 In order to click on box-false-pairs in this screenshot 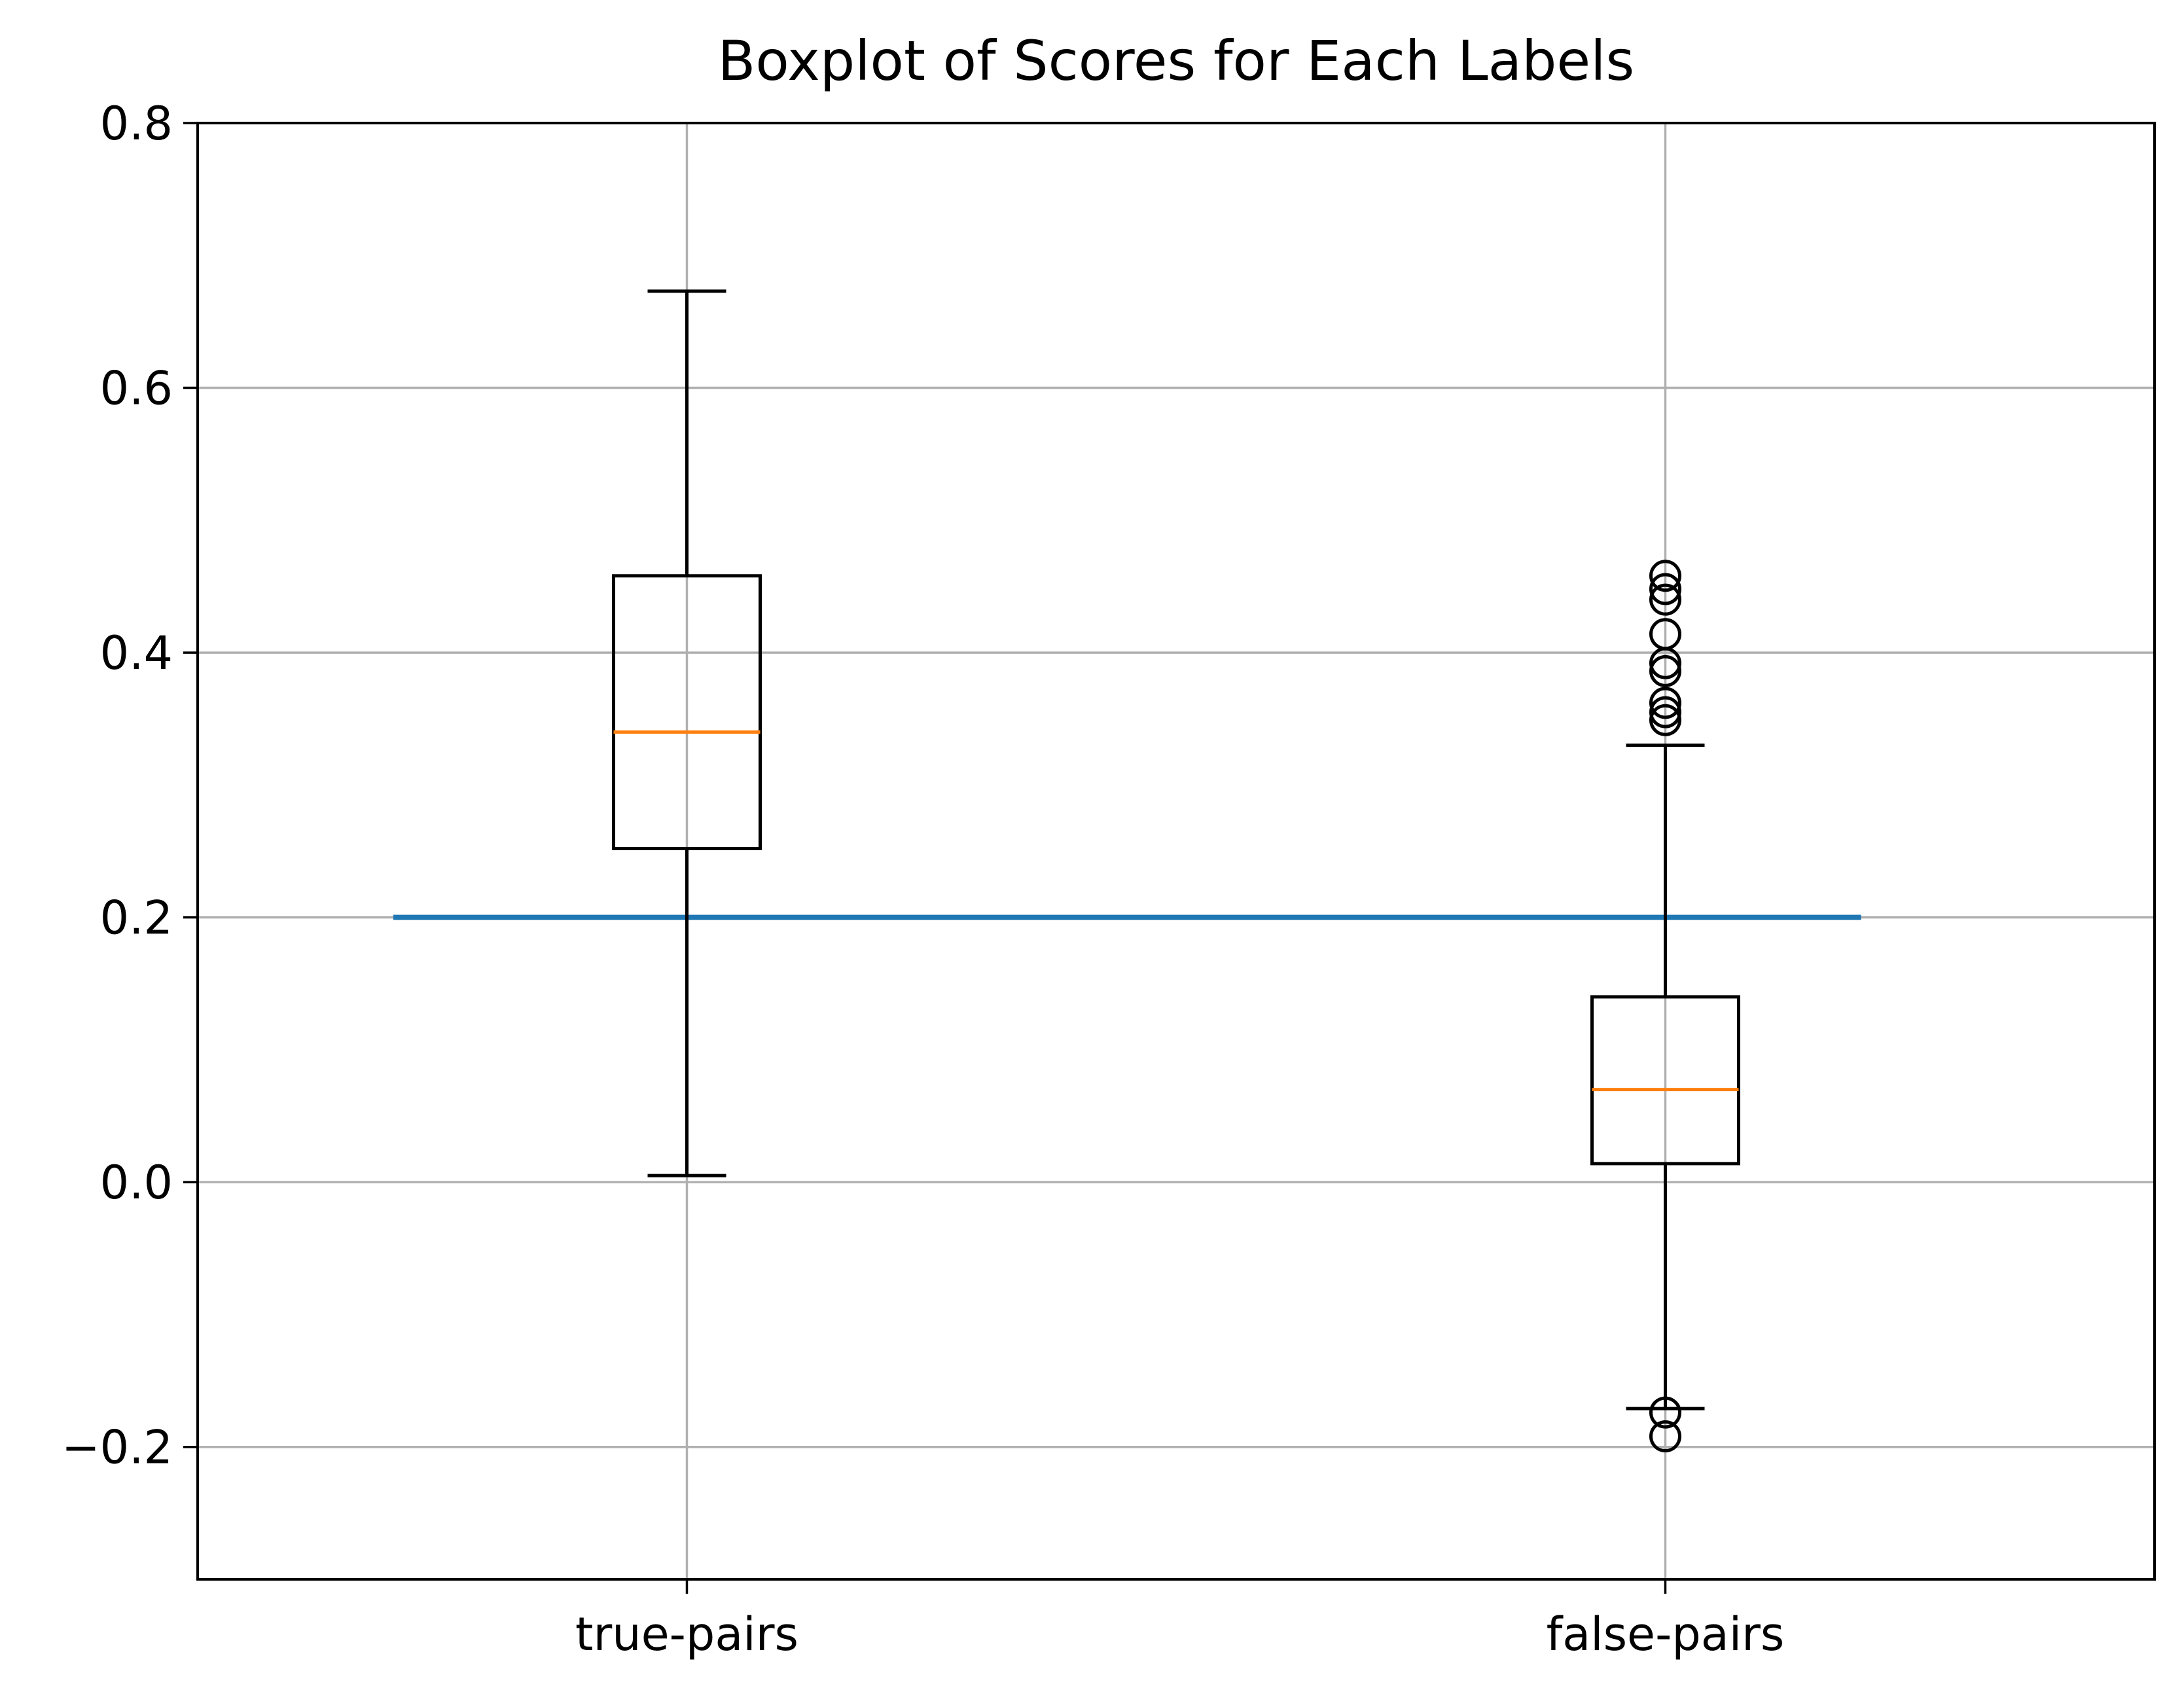, I will do `click(1665, 1006)`.